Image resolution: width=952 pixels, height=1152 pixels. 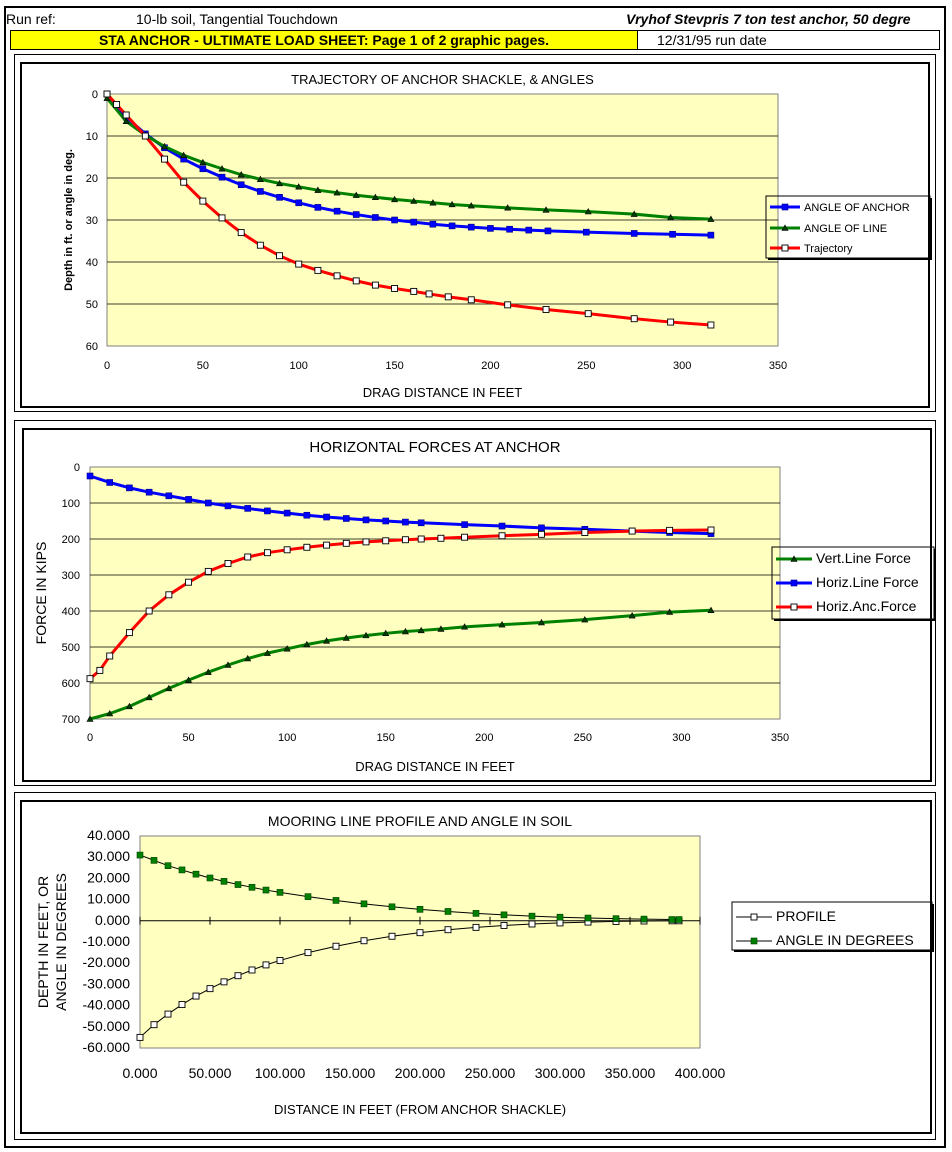 What do you see at coordinates (845, 229) in the screenshot?
I see `legend-label: ANGLE OF LINE` at bounding box center [845, 229].